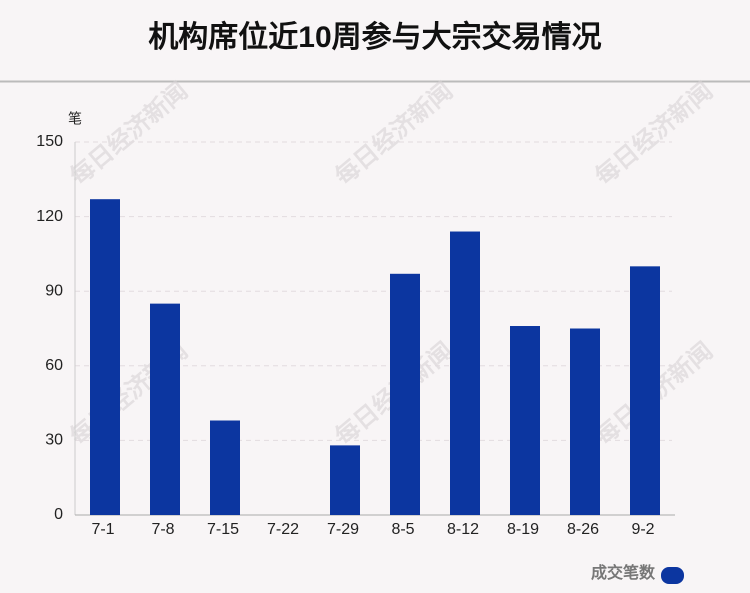 Image resolution: width=750 pixels, height=593 pixels. Describe the element at coordinates (402, 529) in the screenshot. I see `x-tick-label: 8-5` at that location.